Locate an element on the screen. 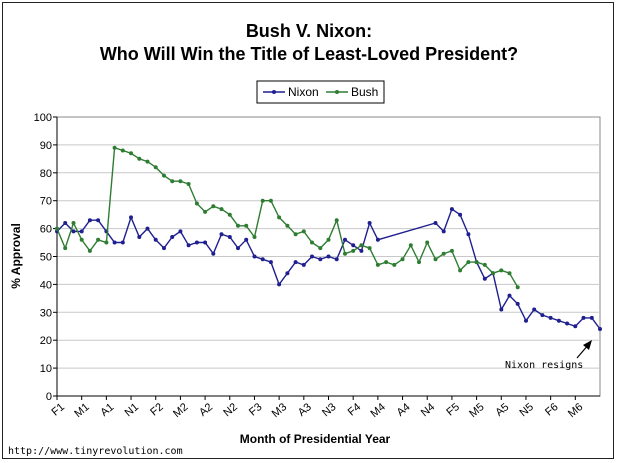  x-tick-label: N3 is located at coordinates (329, 410).